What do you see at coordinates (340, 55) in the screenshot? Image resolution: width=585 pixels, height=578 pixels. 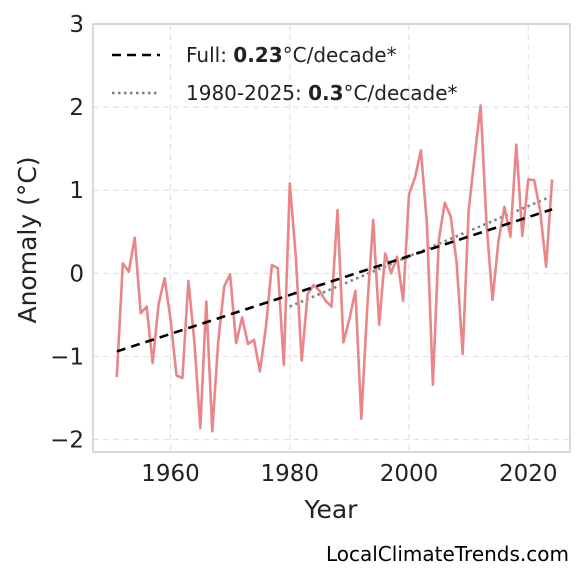 I see `legend-full-suffix: °C/decade*` at bounding box center [340, 55].